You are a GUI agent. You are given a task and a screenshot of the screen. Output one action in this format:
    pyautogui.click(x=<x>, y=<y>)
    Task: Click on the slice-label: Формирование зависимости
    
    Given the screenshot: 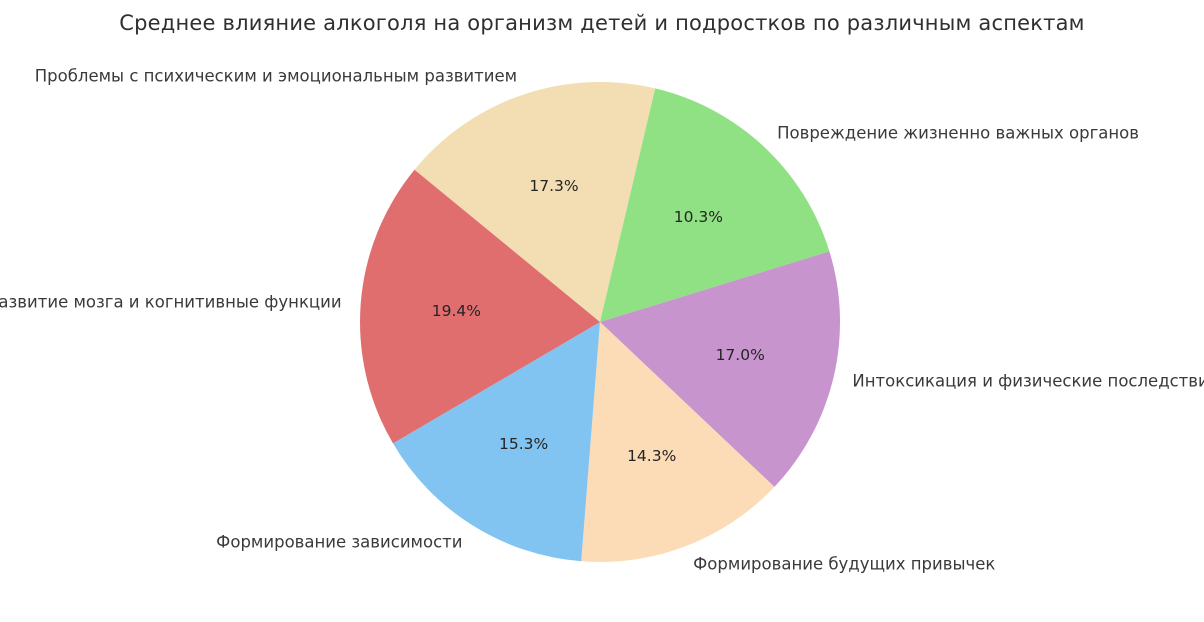 What is the action you would take?
    pyautogui.click(x=339, y=542)
    